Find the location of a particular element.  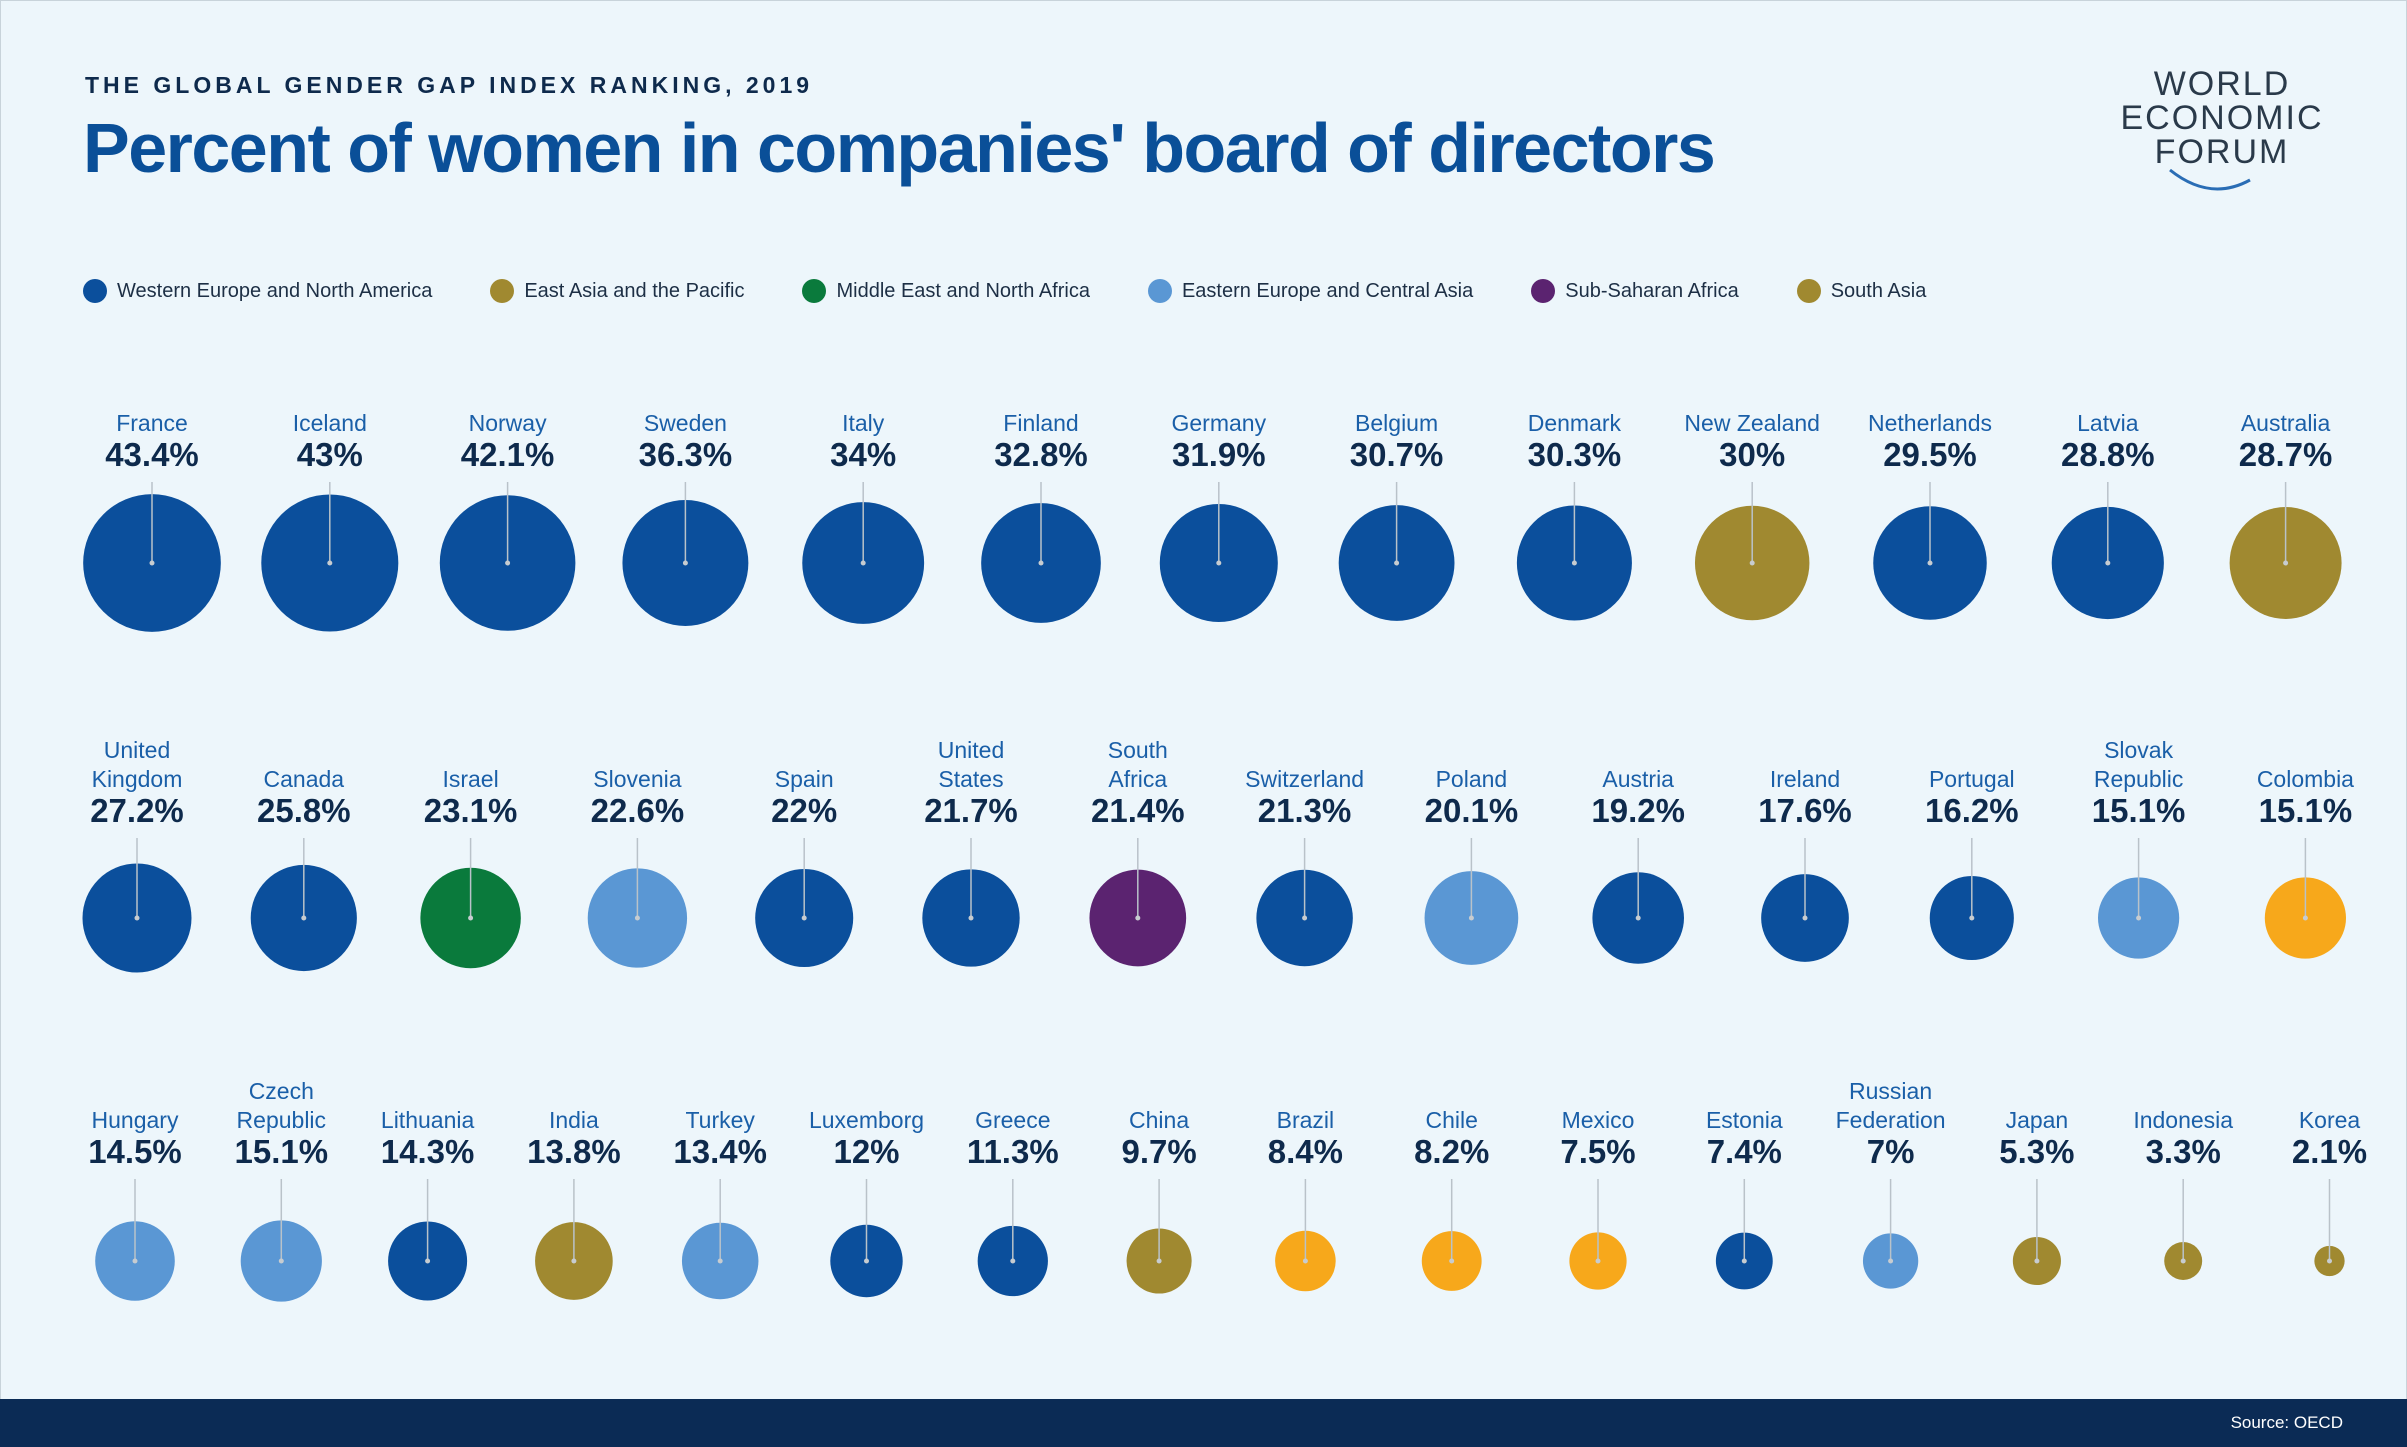

country-name: Latvia is located at coordinates (2108, 423).